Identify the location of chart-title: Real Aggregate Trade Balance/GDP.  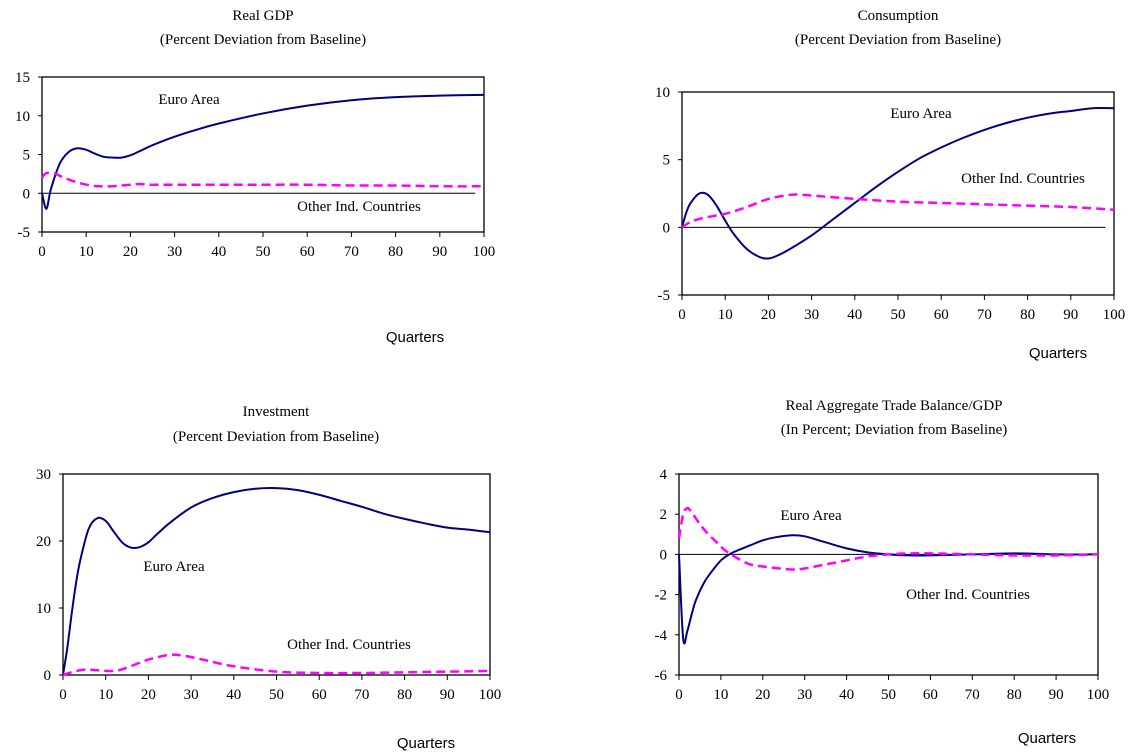
(893, 406).